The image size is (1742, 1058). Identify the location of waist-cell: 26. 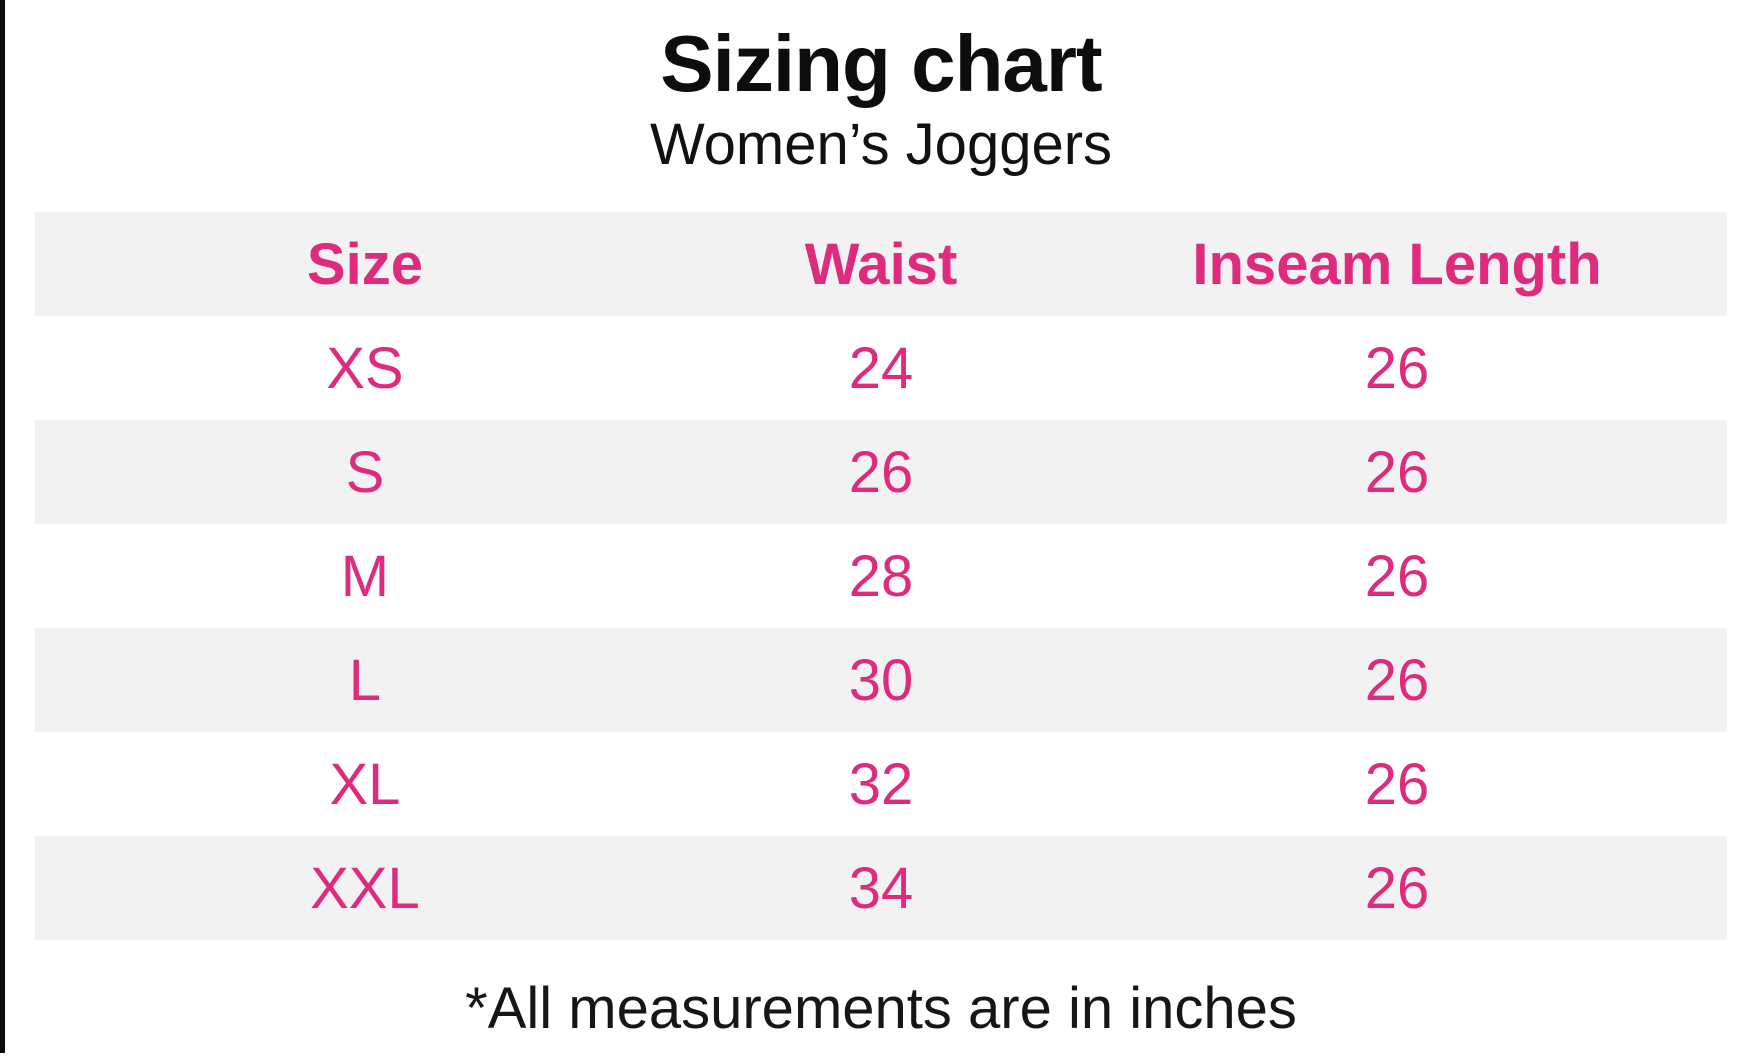
(881, 472).